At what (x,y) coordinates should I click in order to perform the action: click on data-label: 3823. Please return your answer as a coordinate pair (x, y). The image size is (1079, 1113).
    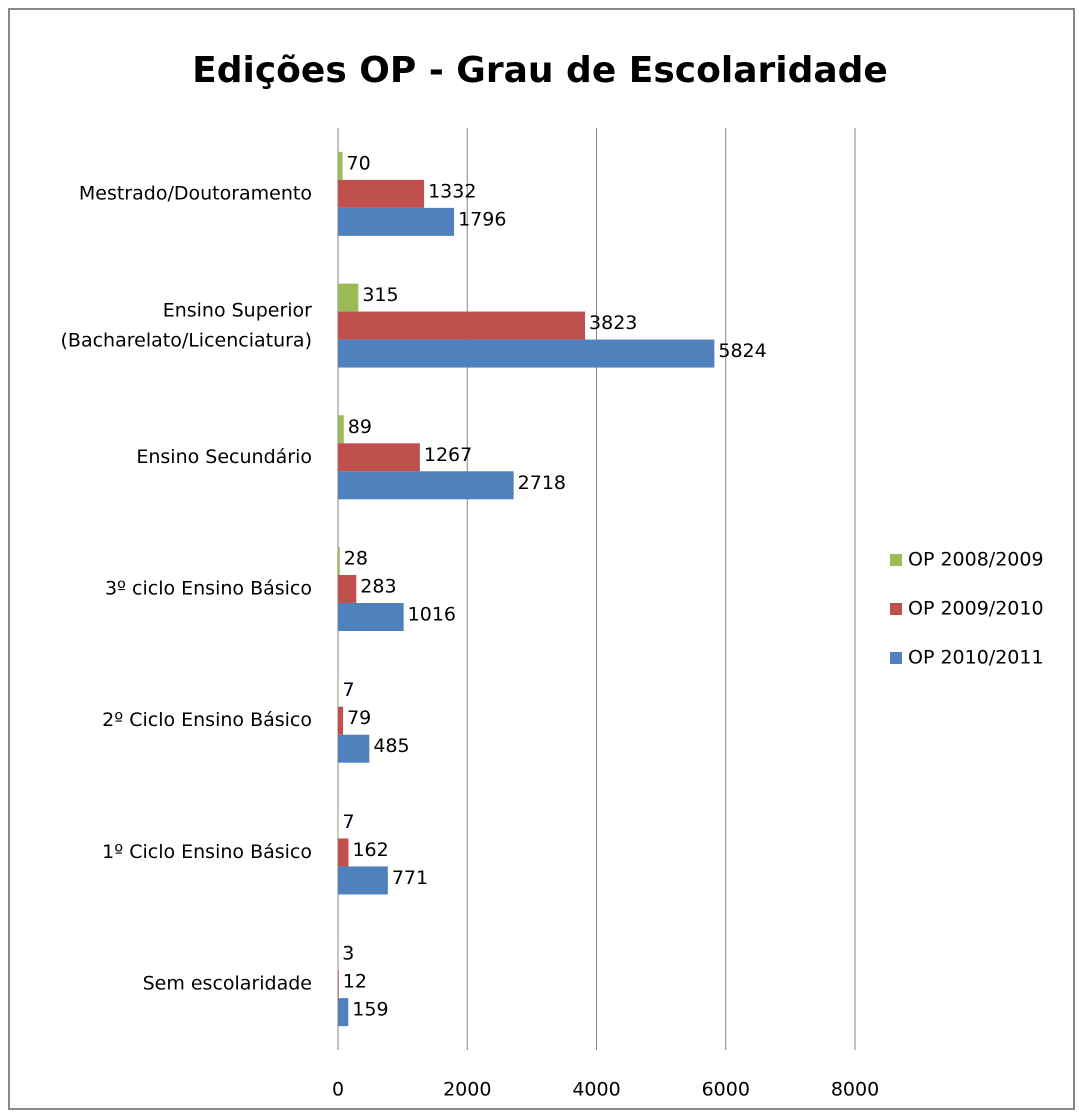
    Looking at the image, I should click on (613, 323).